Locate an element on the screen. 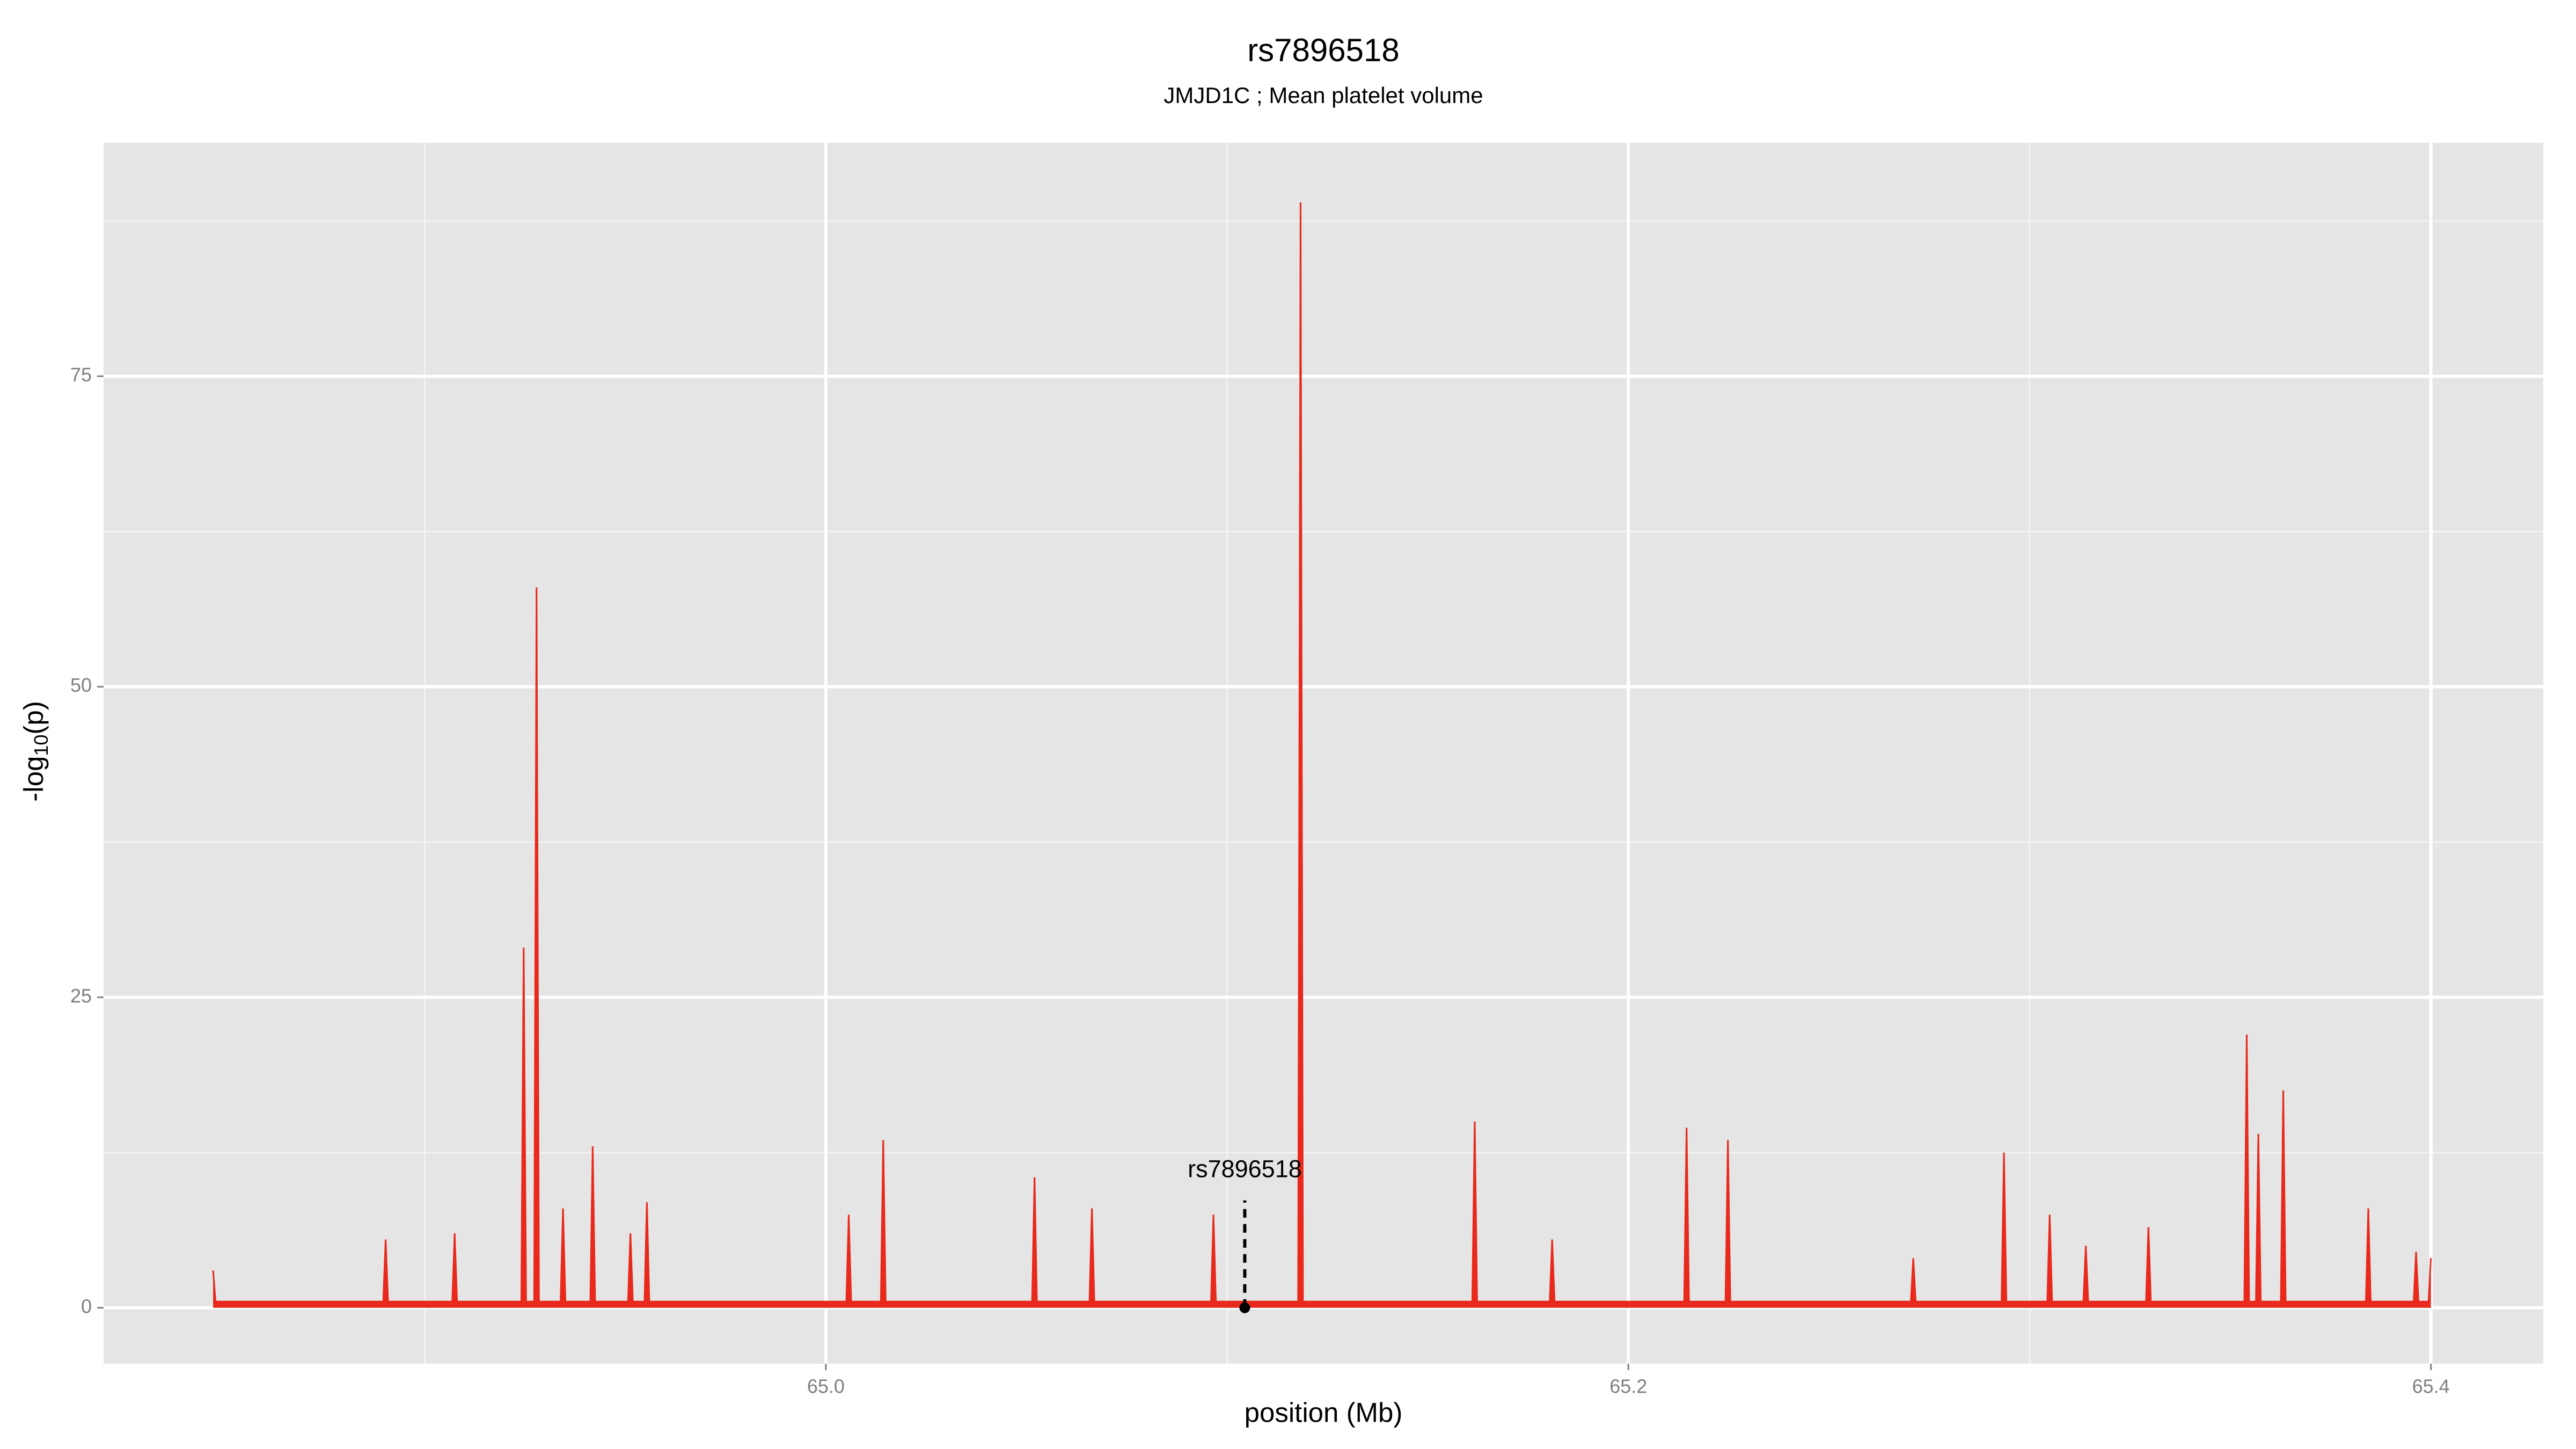 The height and width of the screenshot is (1449, 2576). y-tick-label: 0 is located at coordinates (86, 1306).